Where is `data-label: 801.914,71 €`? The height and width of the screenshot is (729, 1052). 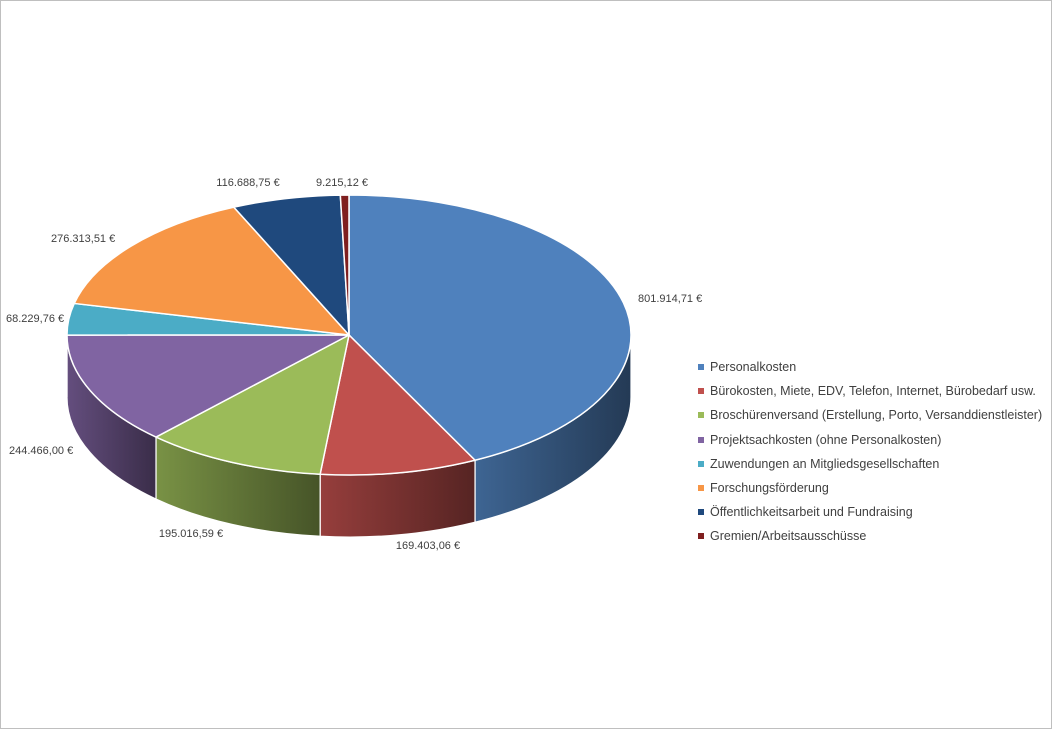
data-label: 801.914,71 € is located at coordinates (670, 299).